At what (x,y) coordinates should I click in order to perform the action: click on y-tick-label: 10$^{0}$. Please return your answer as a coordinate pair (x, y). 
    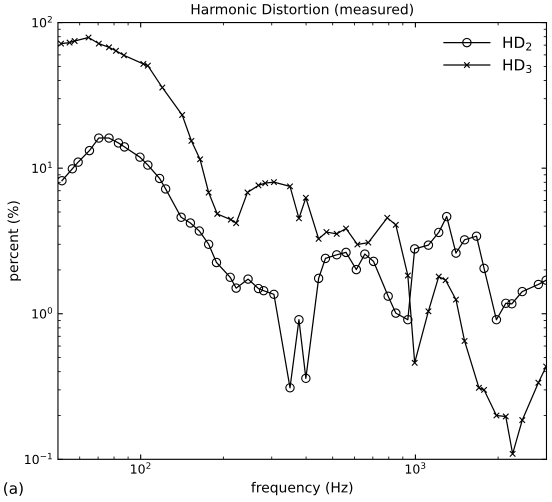
    Looking at the image, I should click on (42, 313).